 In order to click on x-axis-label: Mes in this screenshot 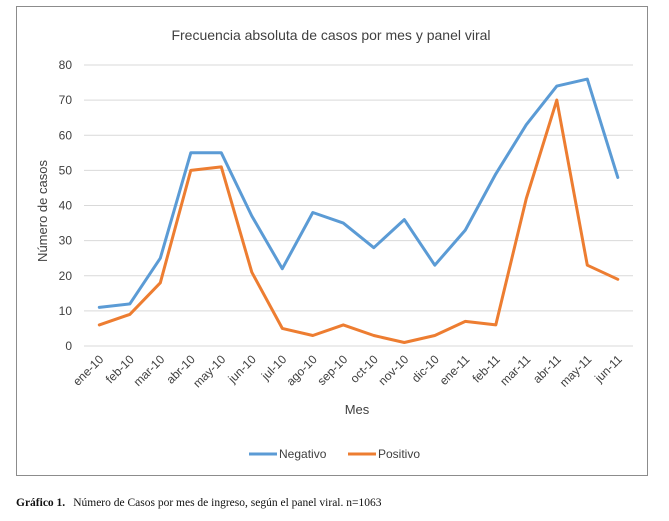, I will do `click(357, 409)`.